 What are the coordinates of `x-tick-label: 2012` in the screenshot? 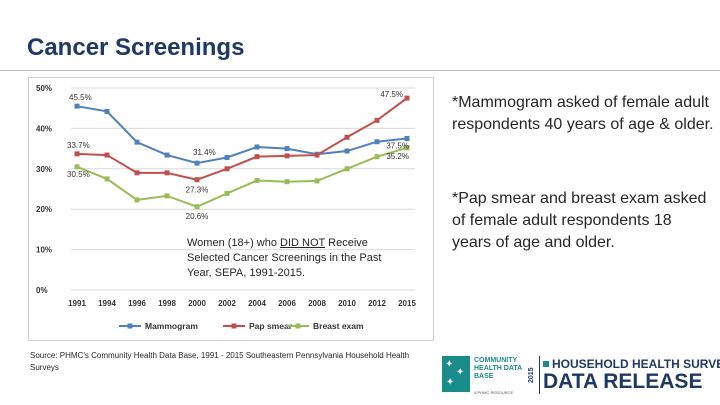 It's located at (377, 303).